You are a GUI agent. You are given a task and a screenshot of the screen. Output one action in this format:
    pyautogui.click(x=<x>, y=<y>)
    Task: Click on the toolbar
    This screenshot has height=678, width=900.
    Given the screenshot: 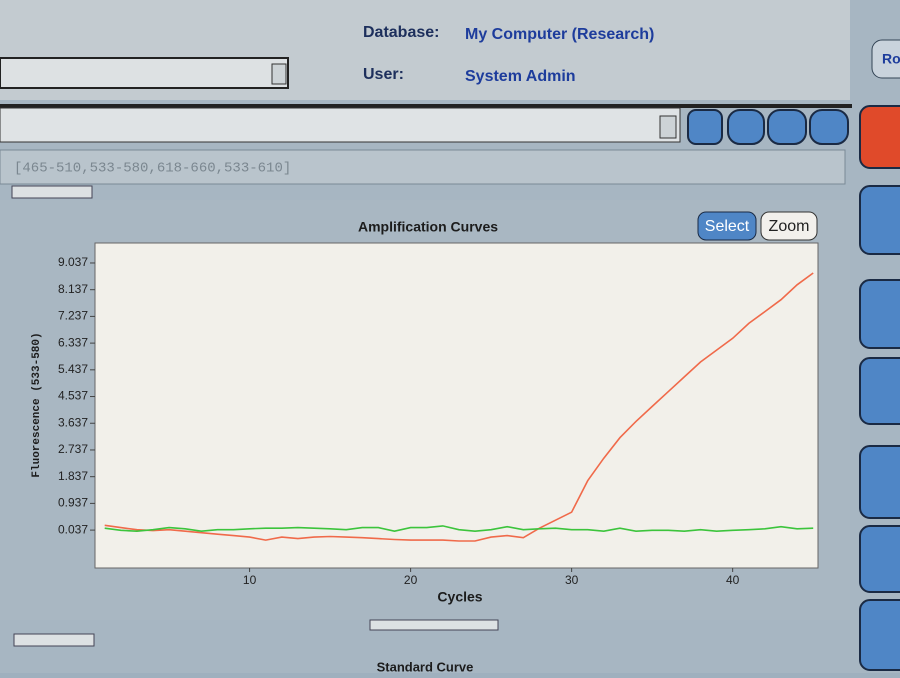 What is the action you would take?
    pyautogui.click(x=768, y=127)
    